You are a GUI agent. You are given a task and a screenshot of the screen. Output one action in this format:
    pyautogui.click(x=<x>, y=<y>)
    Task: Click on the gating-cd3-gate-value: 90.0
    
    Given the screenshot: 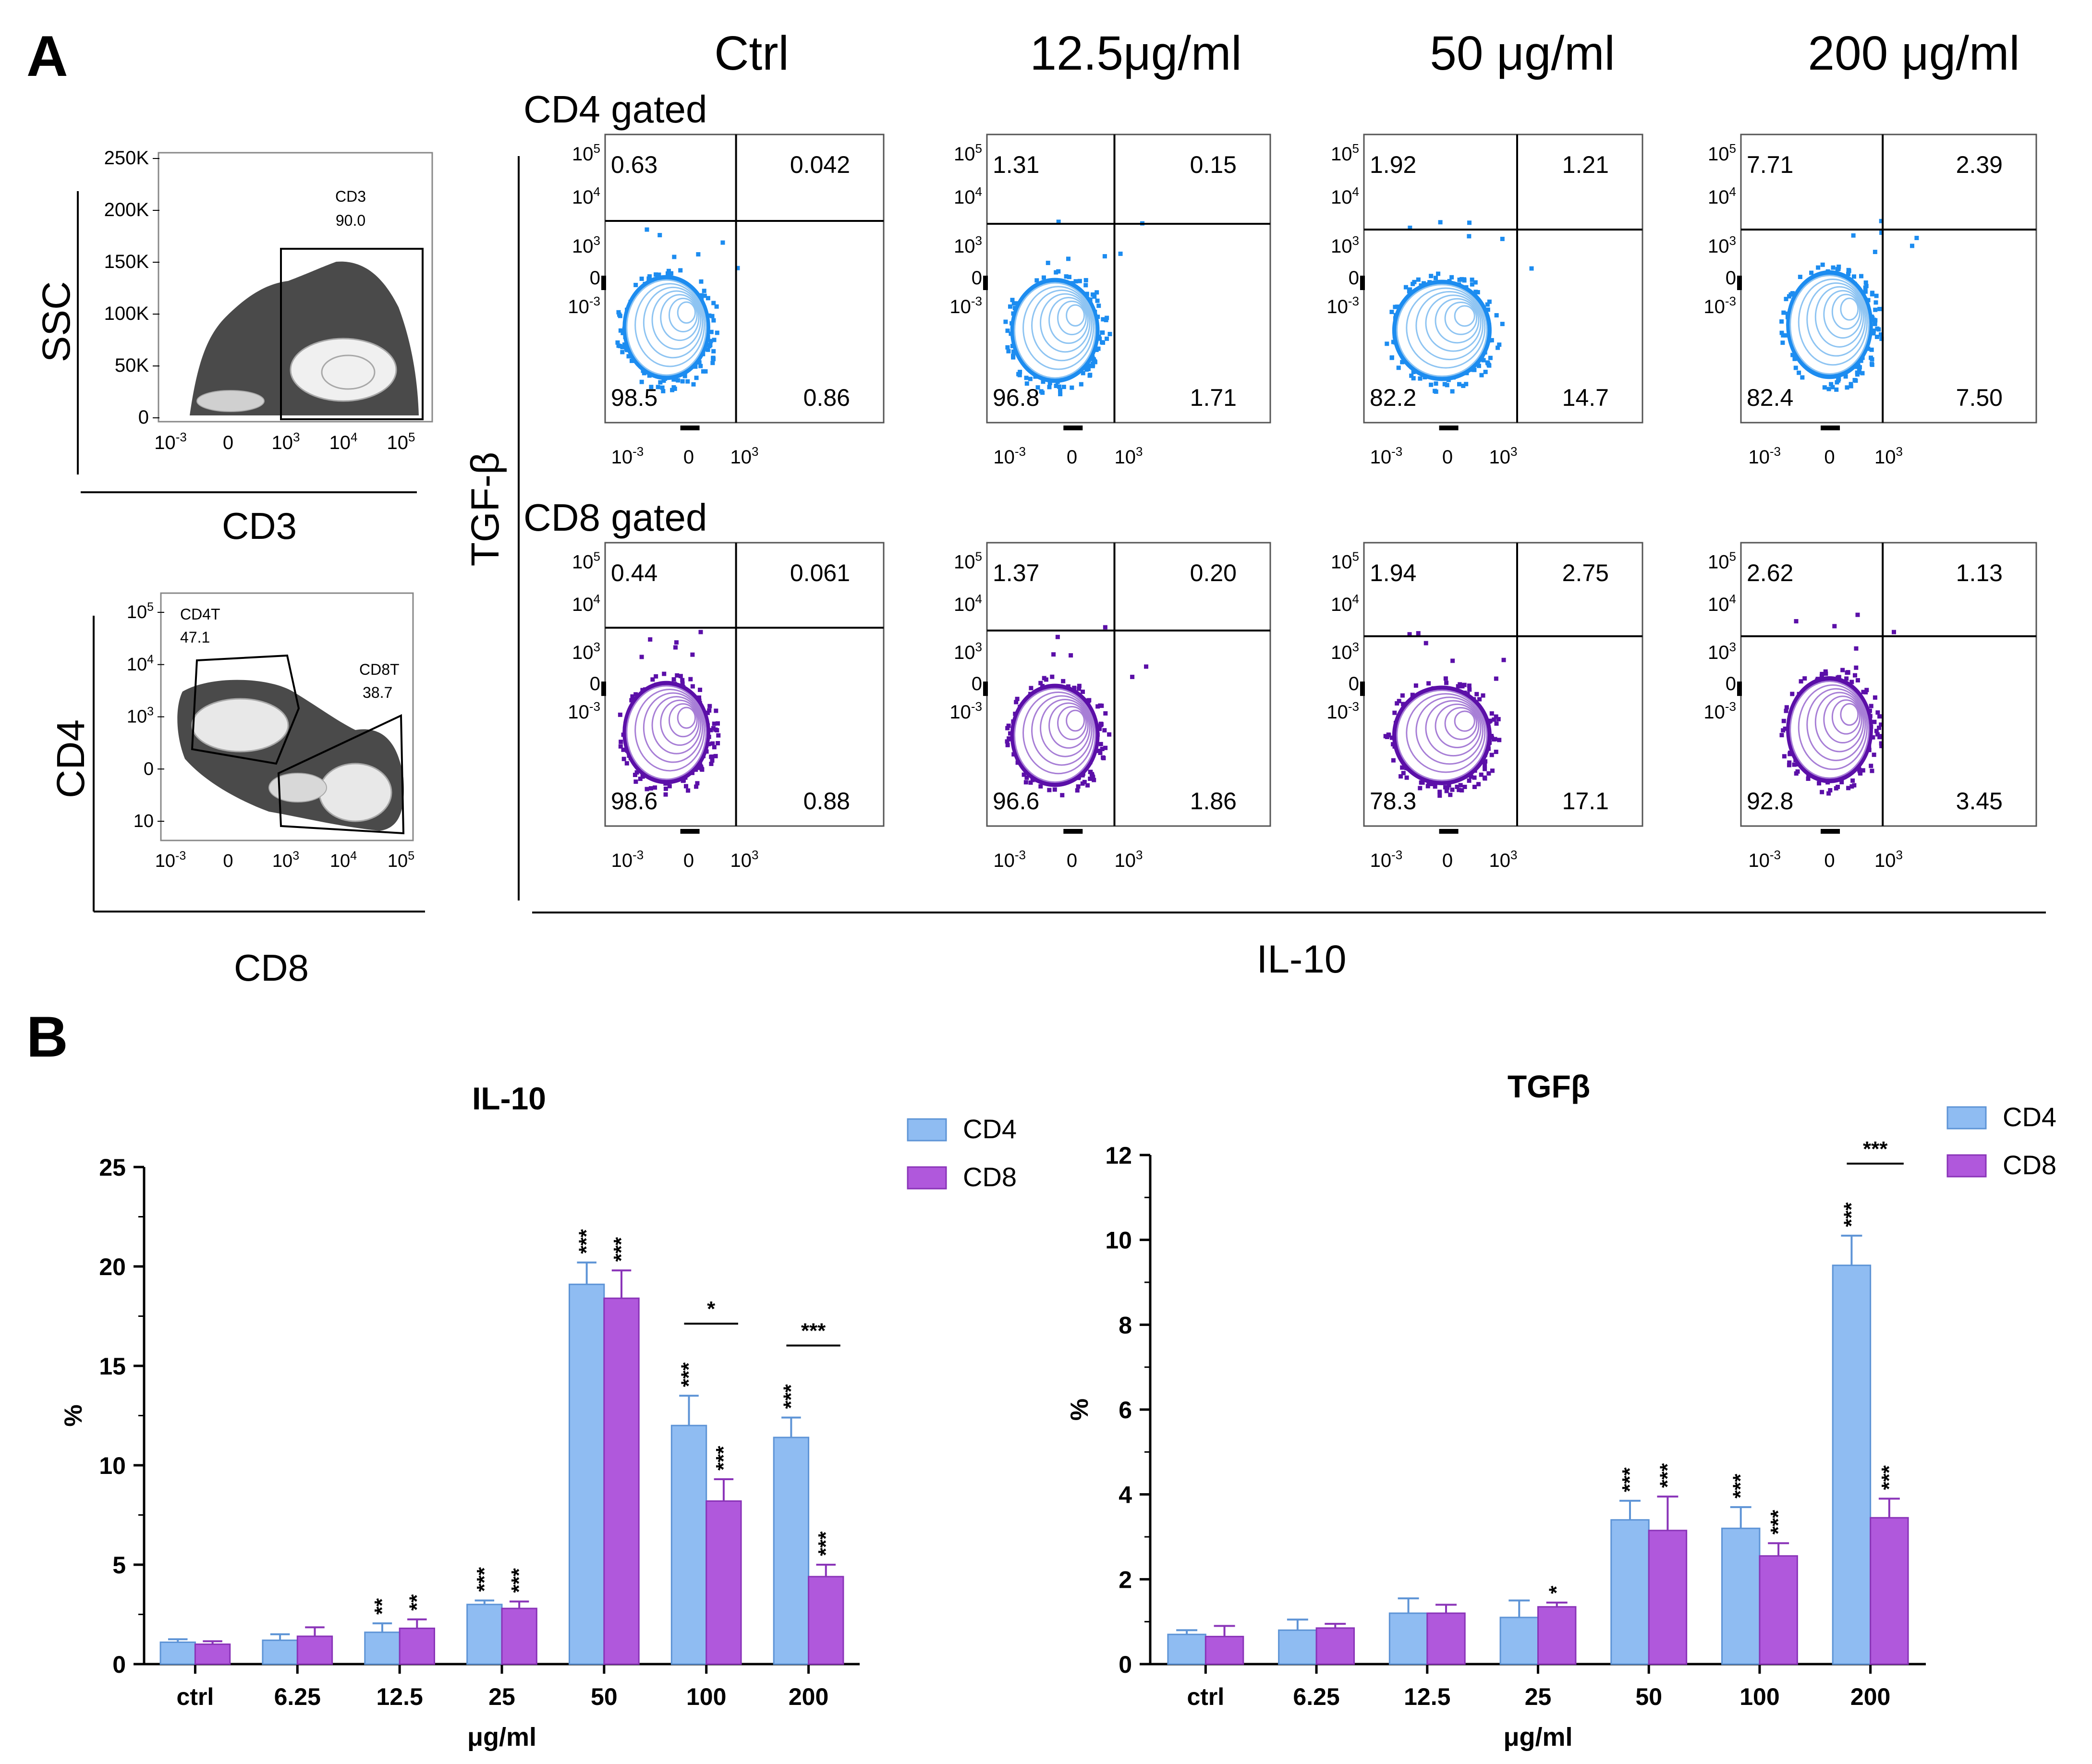 What is the action you would take?
    pyautogui.click(x=351, y=220)
    